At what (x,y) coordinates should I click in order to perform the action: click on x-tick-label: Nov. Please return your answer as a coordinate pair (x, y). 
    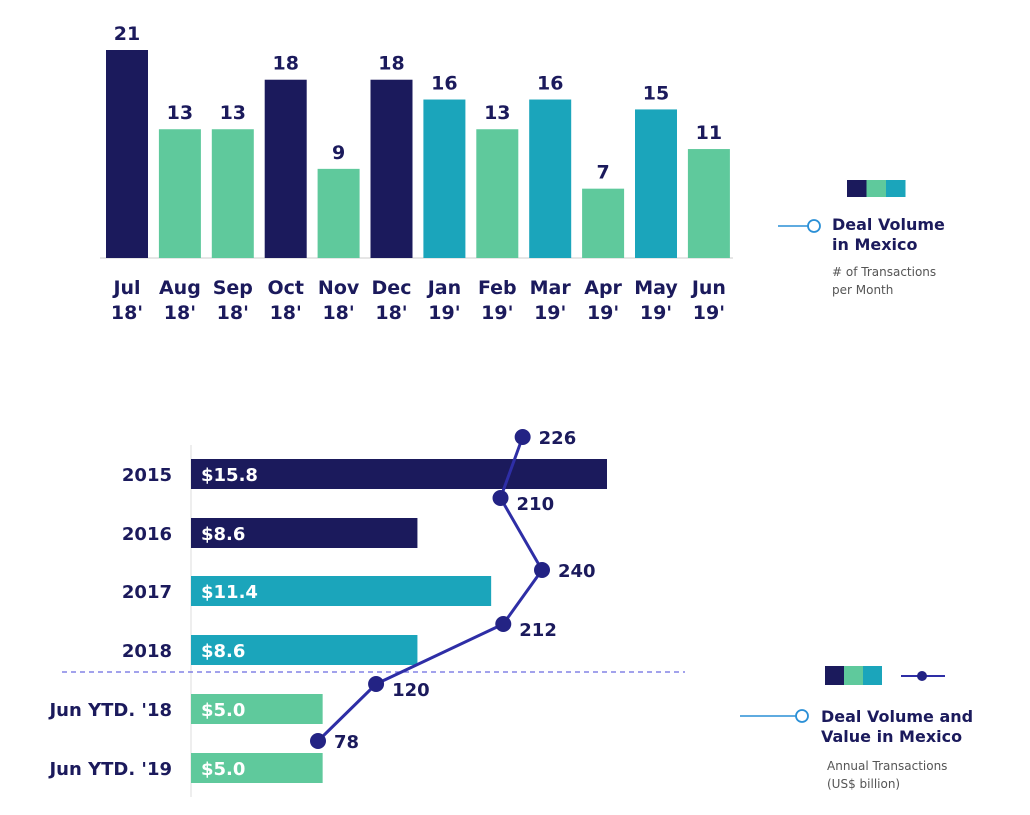
    Looking at the image, I should click on (339, 288).